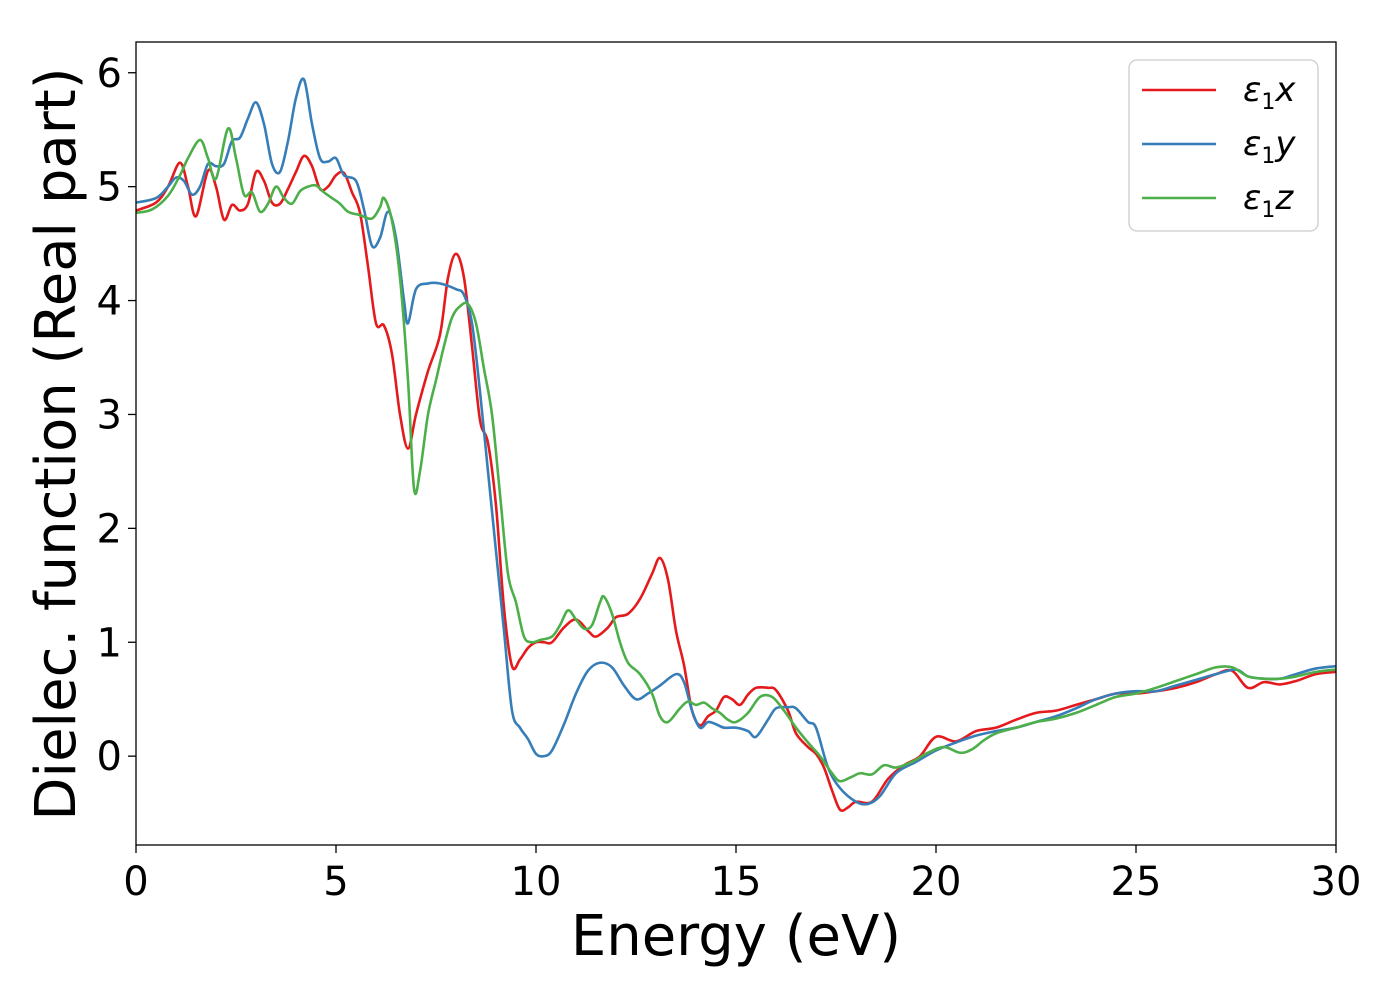 The height and width of the screenshot is (1000, 1400). Describe the element at coordinates (736, 882) in the screenshot. I see `x-tick-label: 15` at that location.